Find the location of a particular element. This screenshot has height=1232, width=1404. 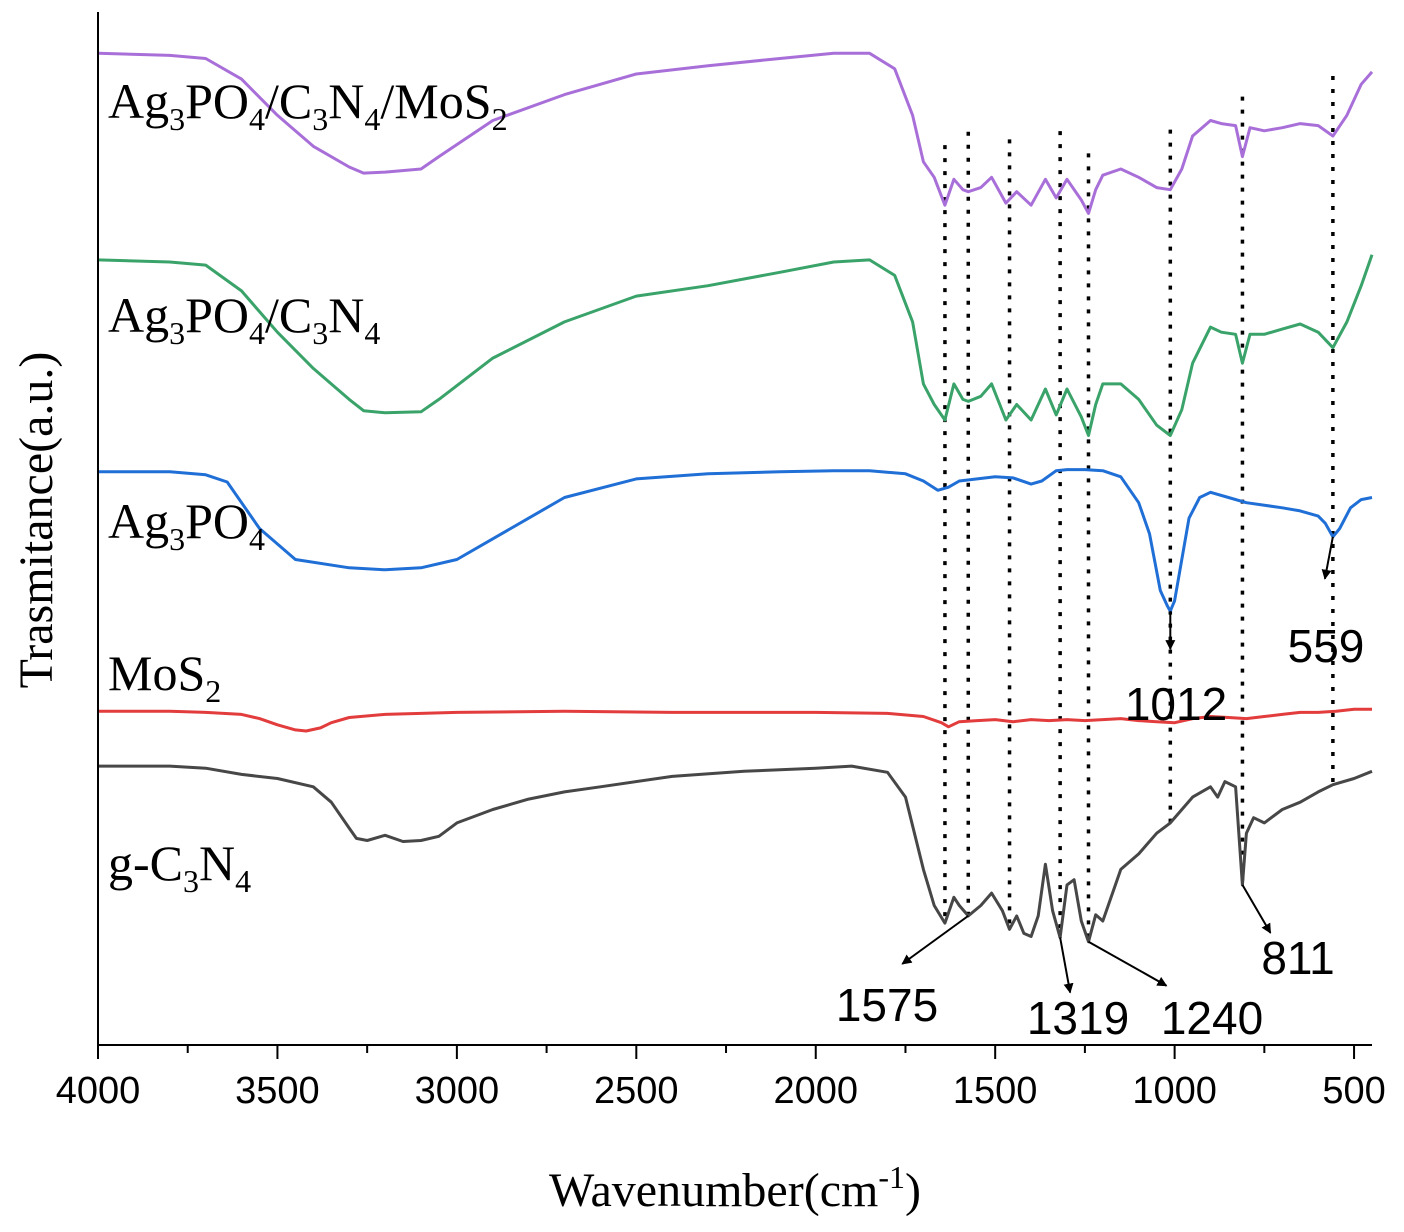

x-tick-label: 1000 is located at coordinates (1174, 1091).